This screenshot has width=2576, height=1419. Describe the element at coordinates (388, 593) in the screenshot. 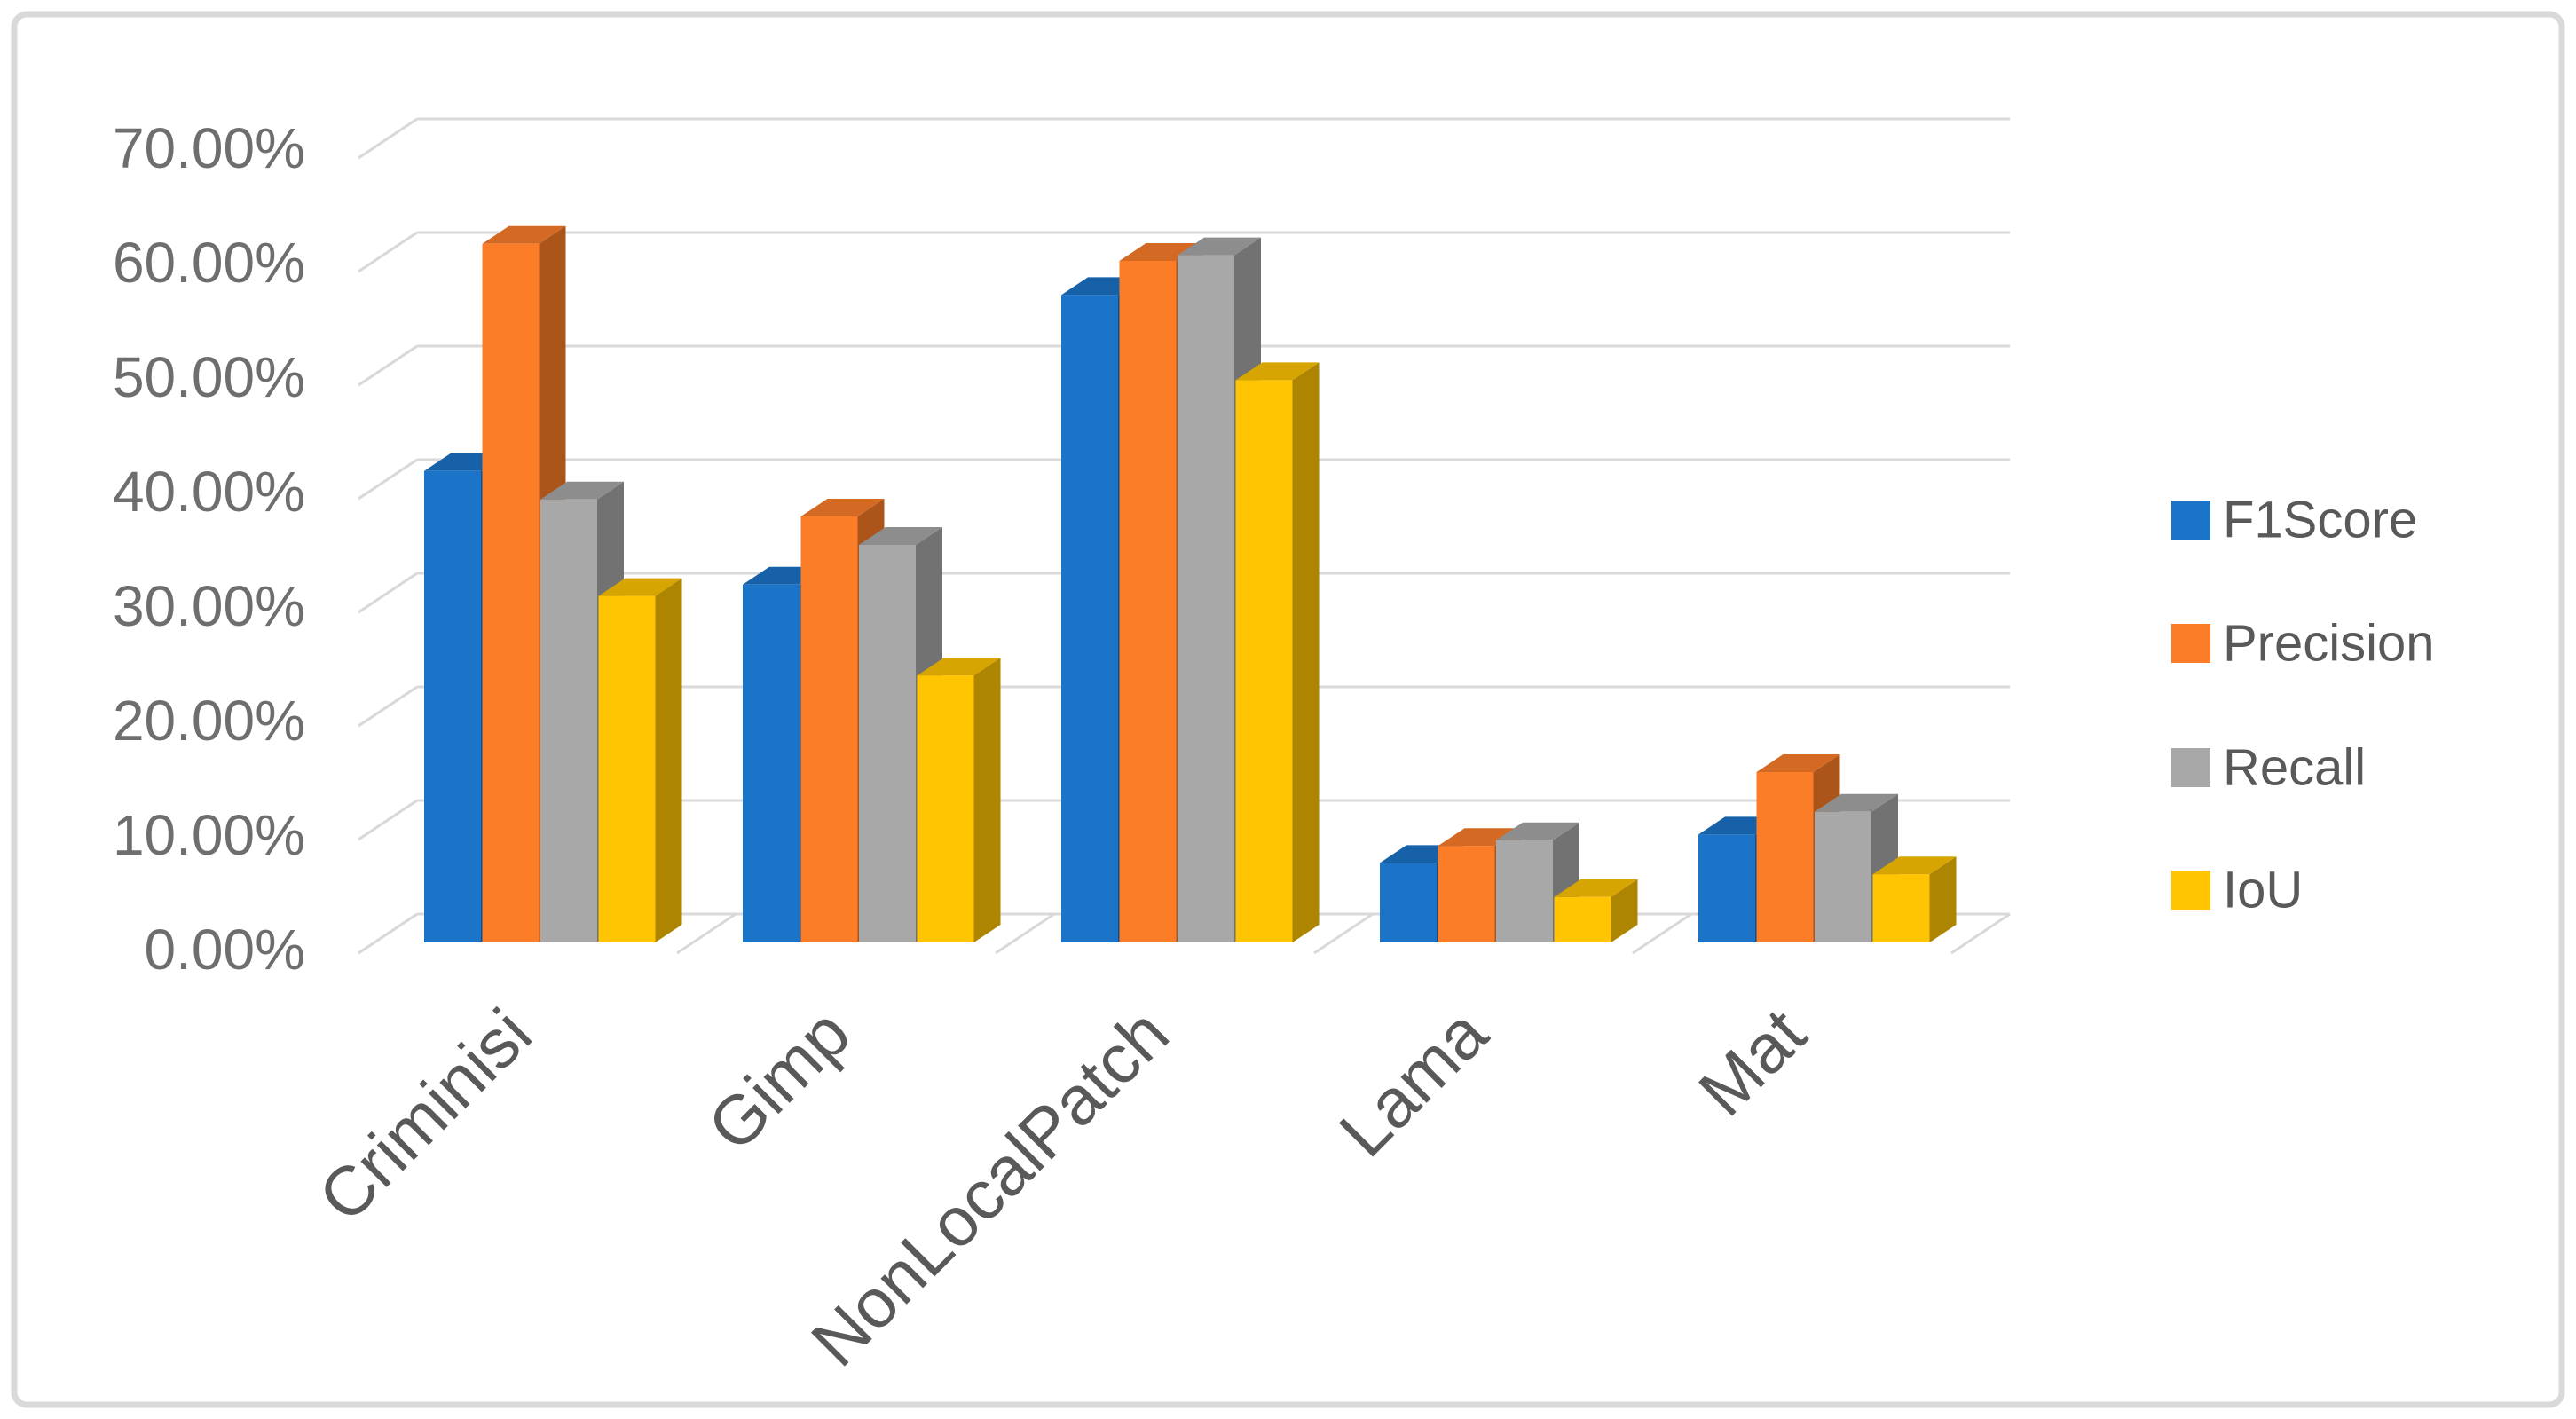

I see `gridline-connector-30.00%` at that location.